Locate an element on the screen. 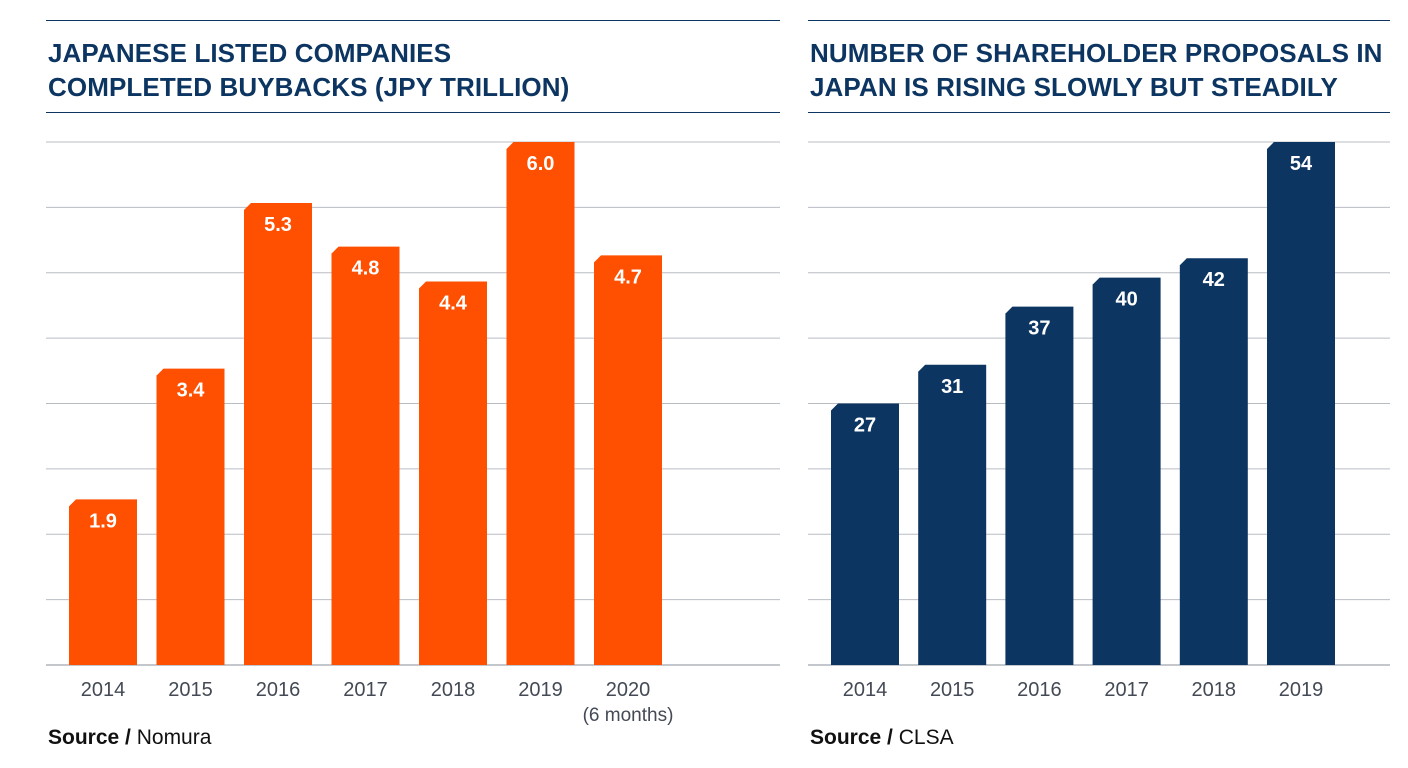  bar-value-label: 40 is located at coordinates (1126, 300).